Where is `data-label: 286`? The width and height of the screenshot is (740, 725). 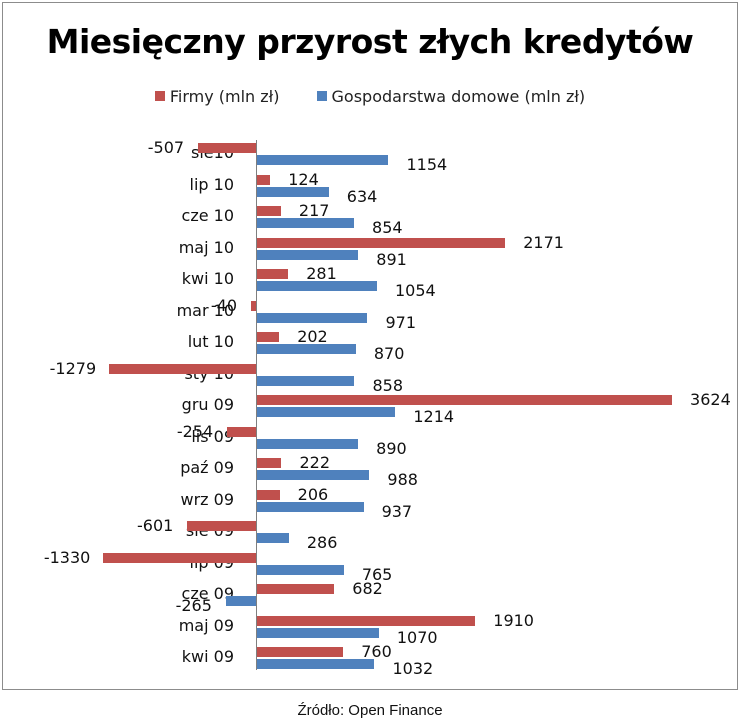 data-label: 286 is located at coordinates (322, 542).